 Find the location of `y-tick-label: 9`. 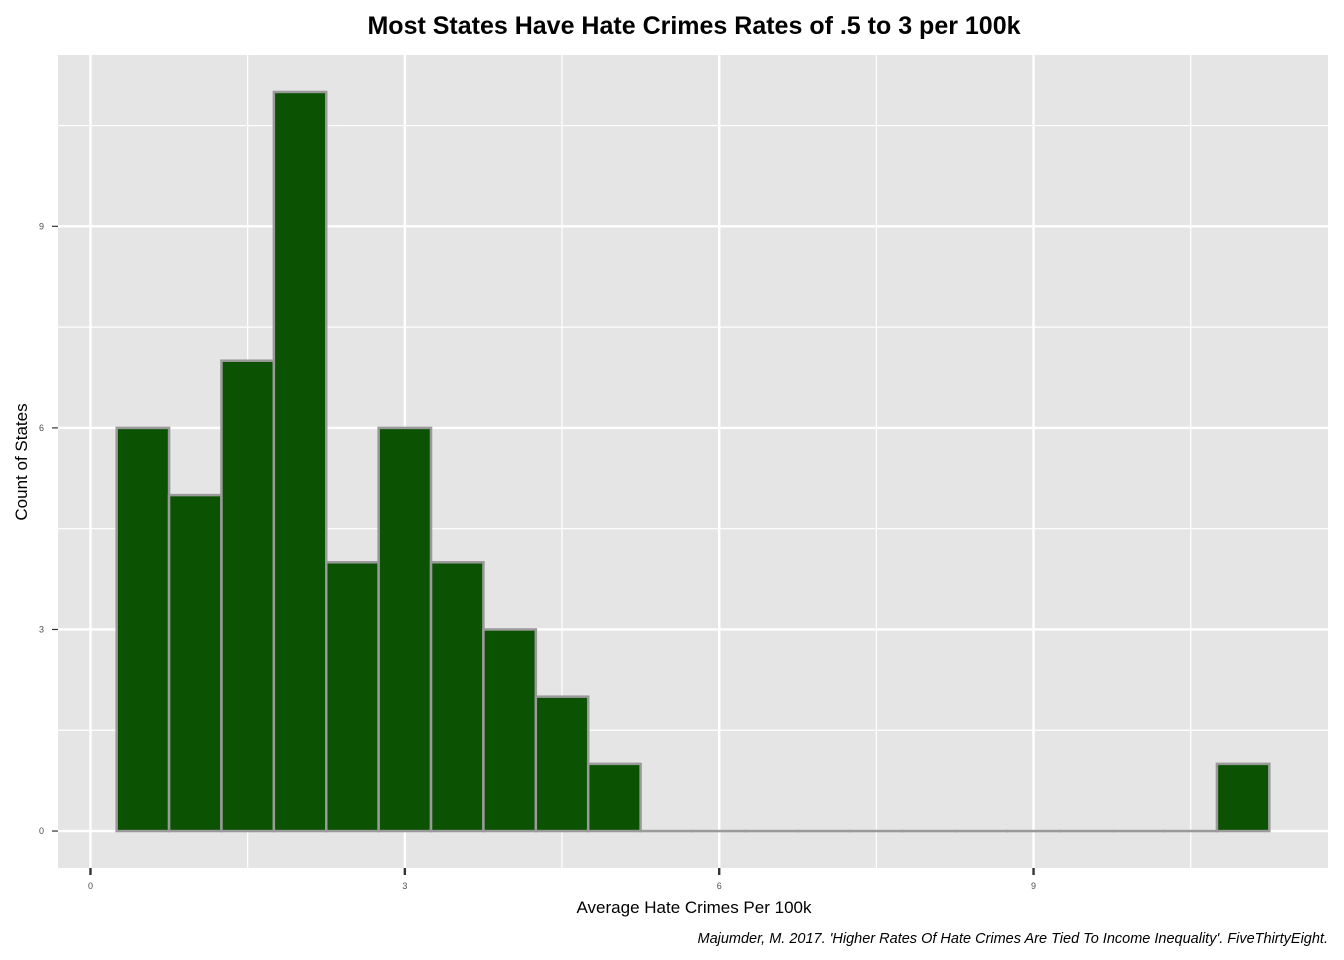

y-tick-label: 9 is located at coordinates (41, 226).